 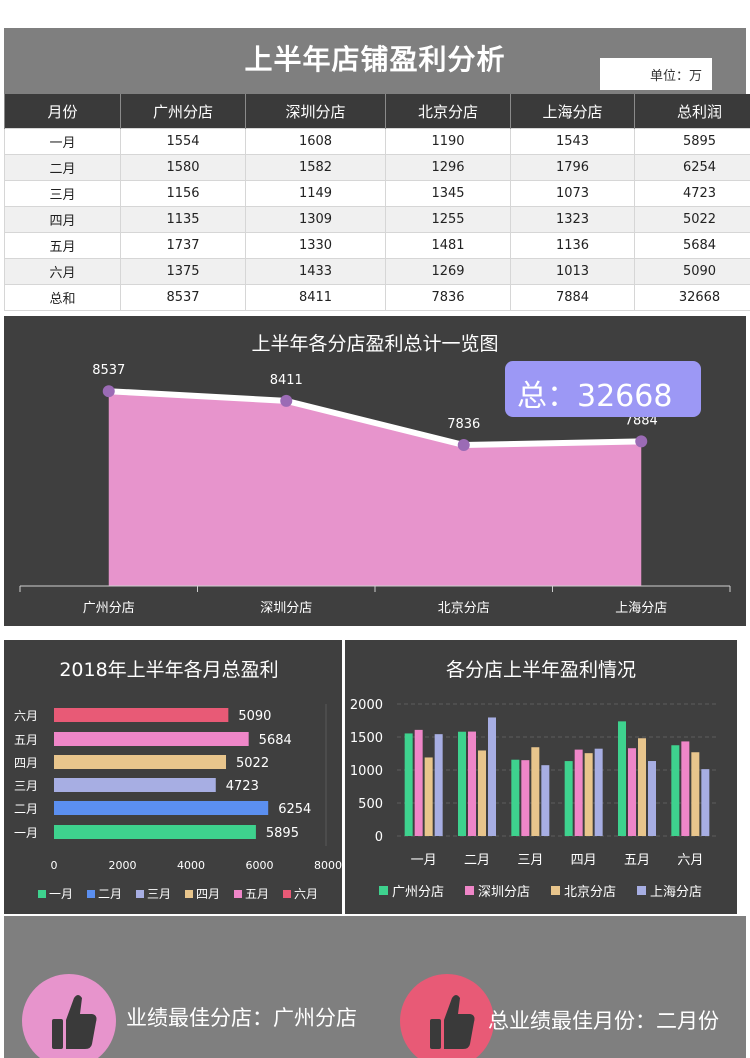 What do you see at coordinates (375, 987) in the screenshot?
I see `summary-footer: 业绩最佳分店：广州分店 总业绩最佳月份：二月份` at bounding box center [375, 987].